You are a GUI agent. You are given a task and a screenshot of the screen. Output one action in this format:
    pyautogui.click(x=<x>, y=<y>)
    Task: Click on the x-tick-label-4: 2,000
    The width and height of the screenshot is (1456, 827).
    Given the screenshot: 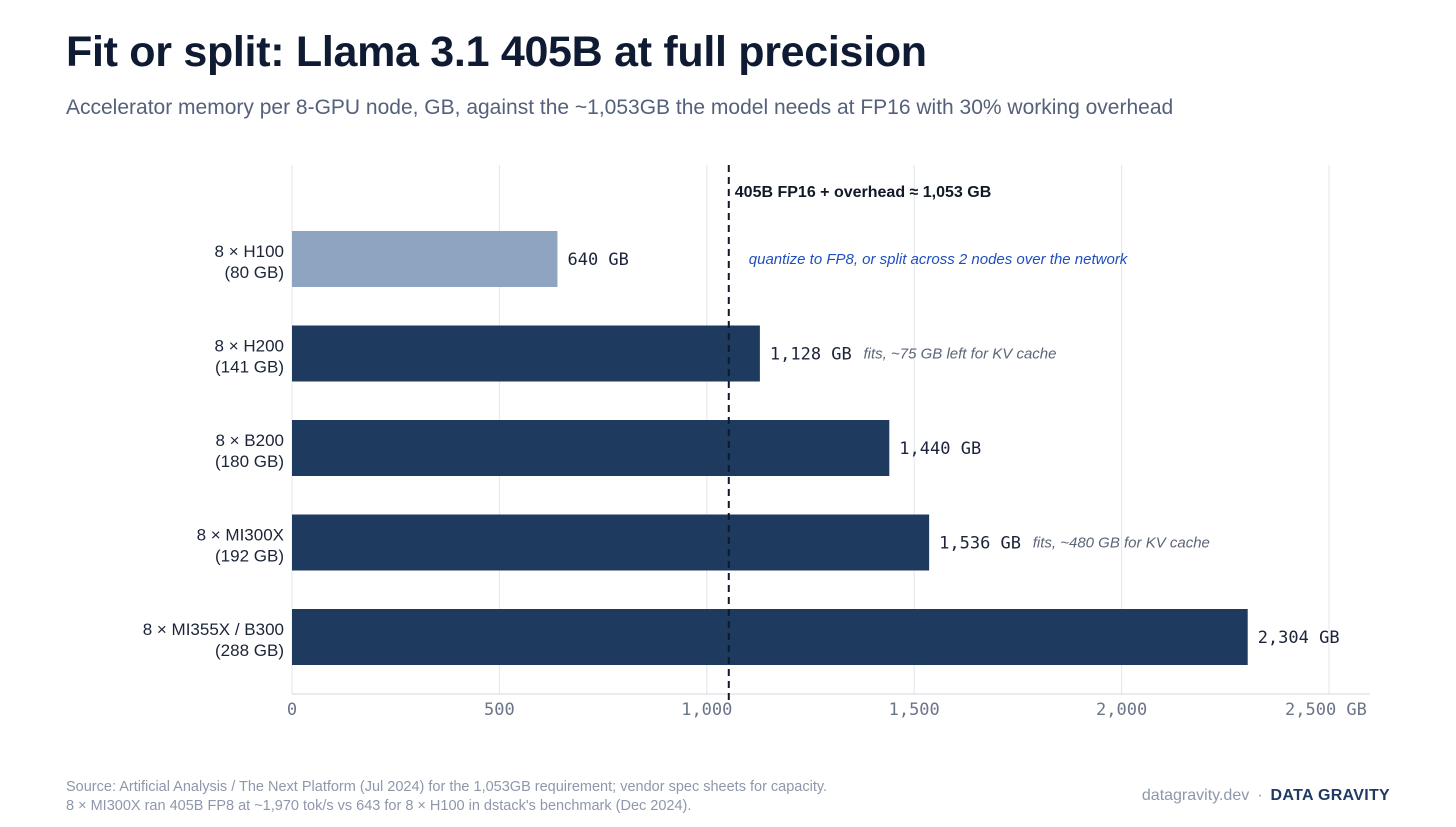 What is the action you would take?
    pyautogui.click(x=1121, y=710)
    